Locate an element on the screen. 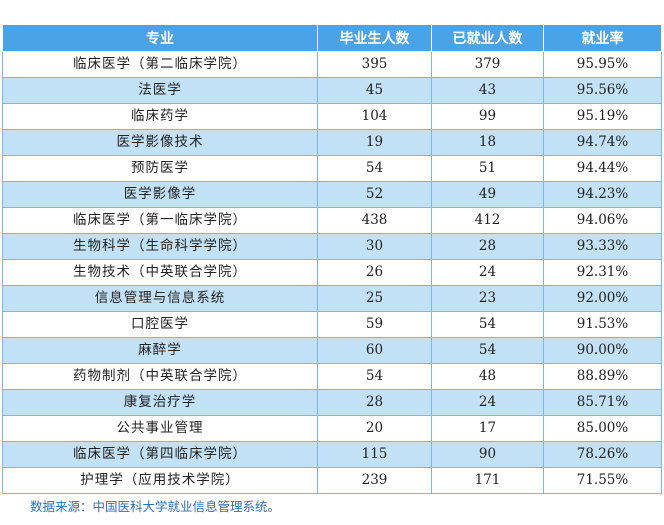 Image resolution: width=664 pixels, height=525 pixels. cell-employed: 51 is located at coordinates (487, 168).